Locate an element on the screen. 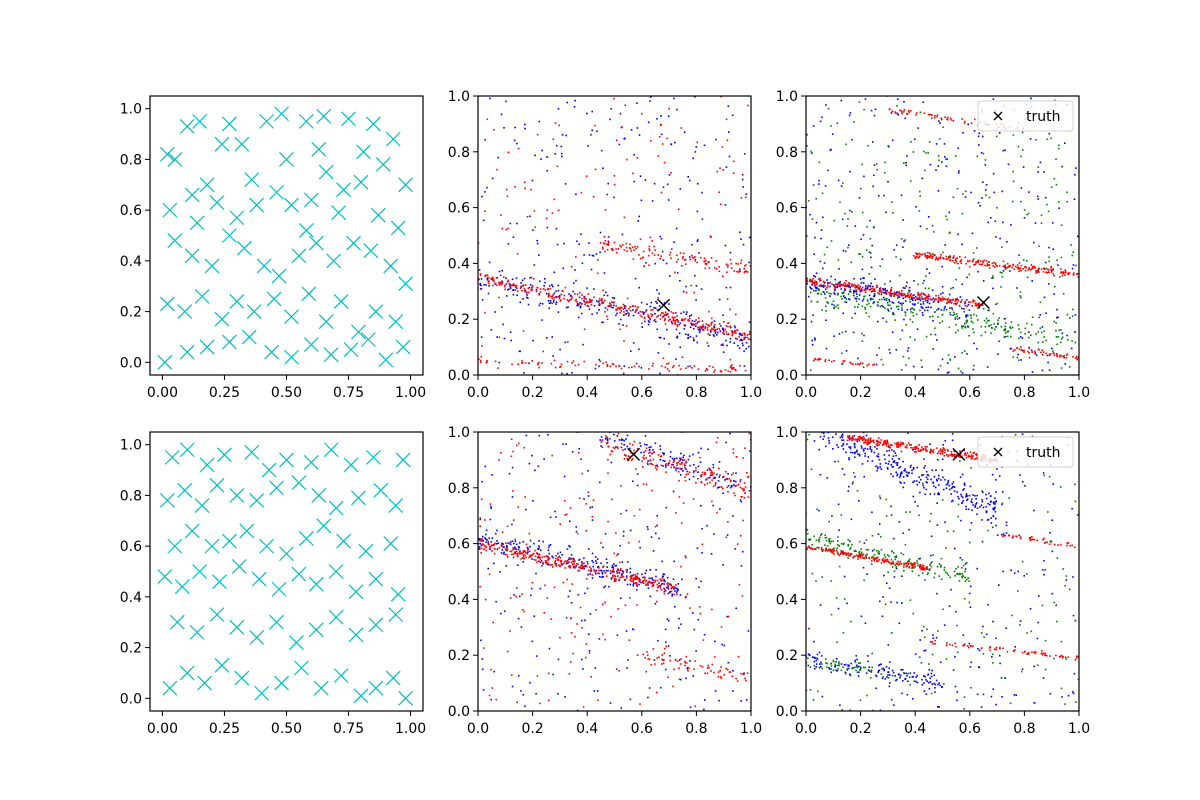 Image resolution: width=1200 pixels, height=800 pixels. x-tick-label: 0.8 is located at coordinates (696, 393).